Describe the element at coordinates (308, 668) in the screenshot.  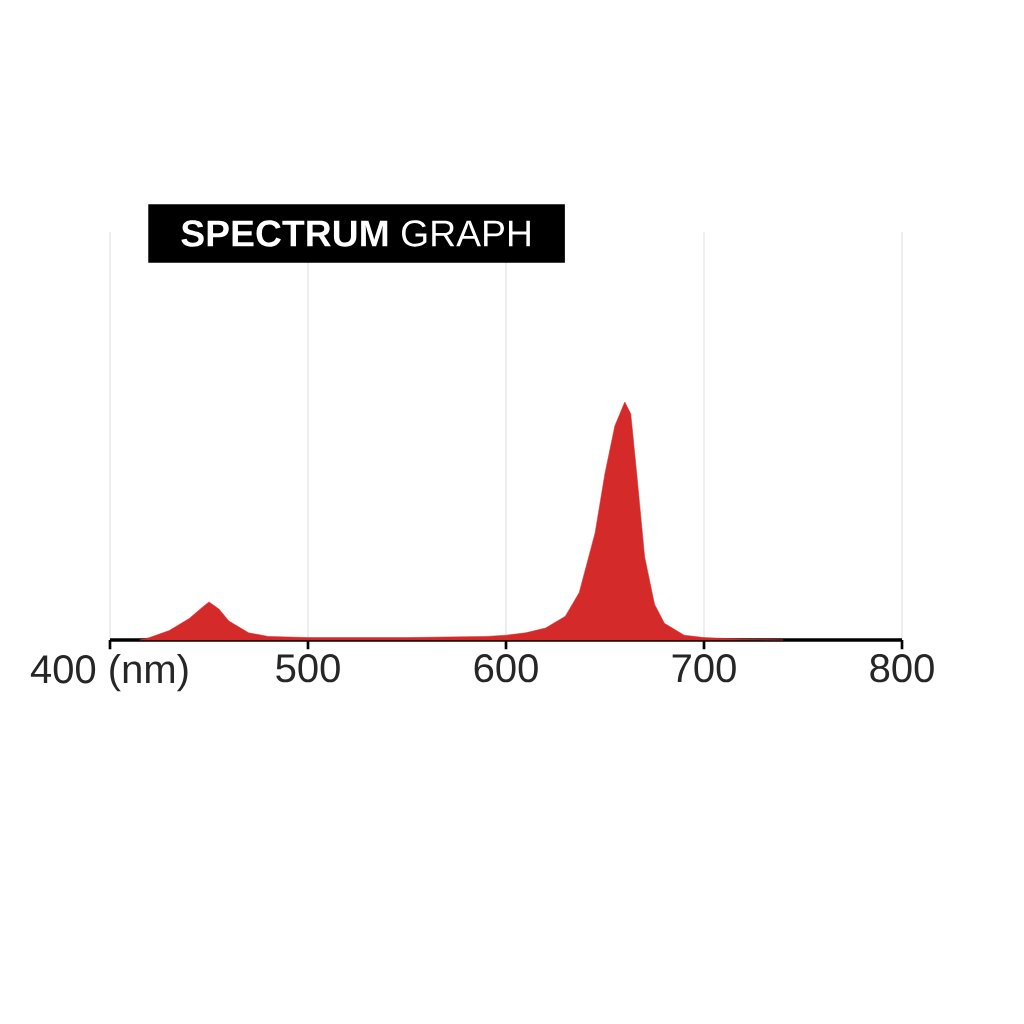
I see `x-tick-label: 500` at that location.